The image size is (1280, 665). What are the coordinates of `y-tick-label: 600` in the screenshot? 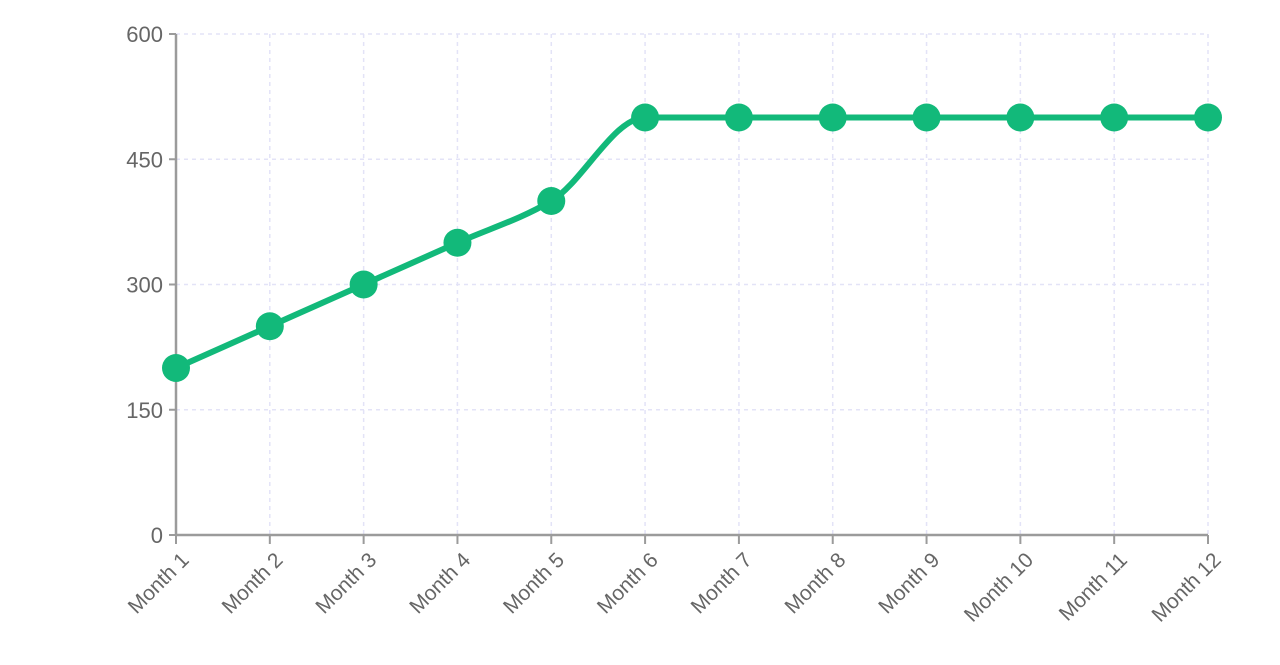 It's located at (144, 34).